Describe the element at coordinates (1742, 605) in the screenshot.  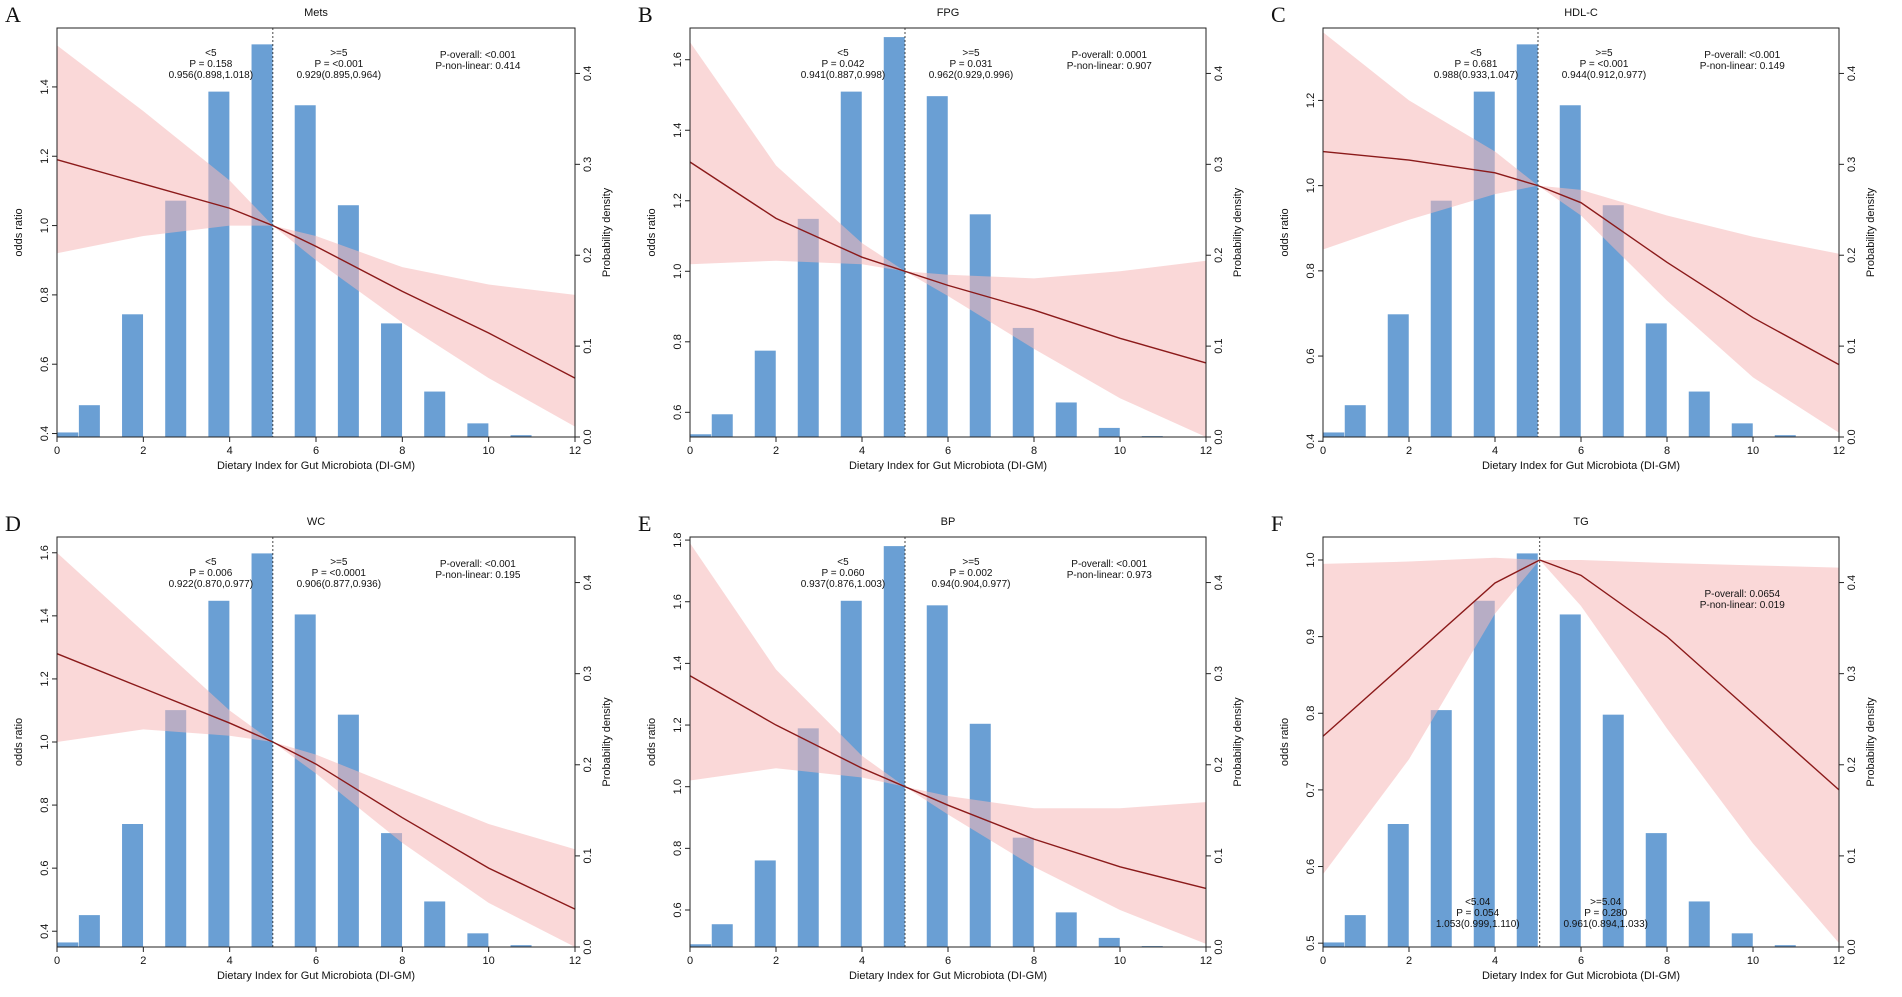
I see `ann-overall-line: P-non-linear: 0.019` at that location.